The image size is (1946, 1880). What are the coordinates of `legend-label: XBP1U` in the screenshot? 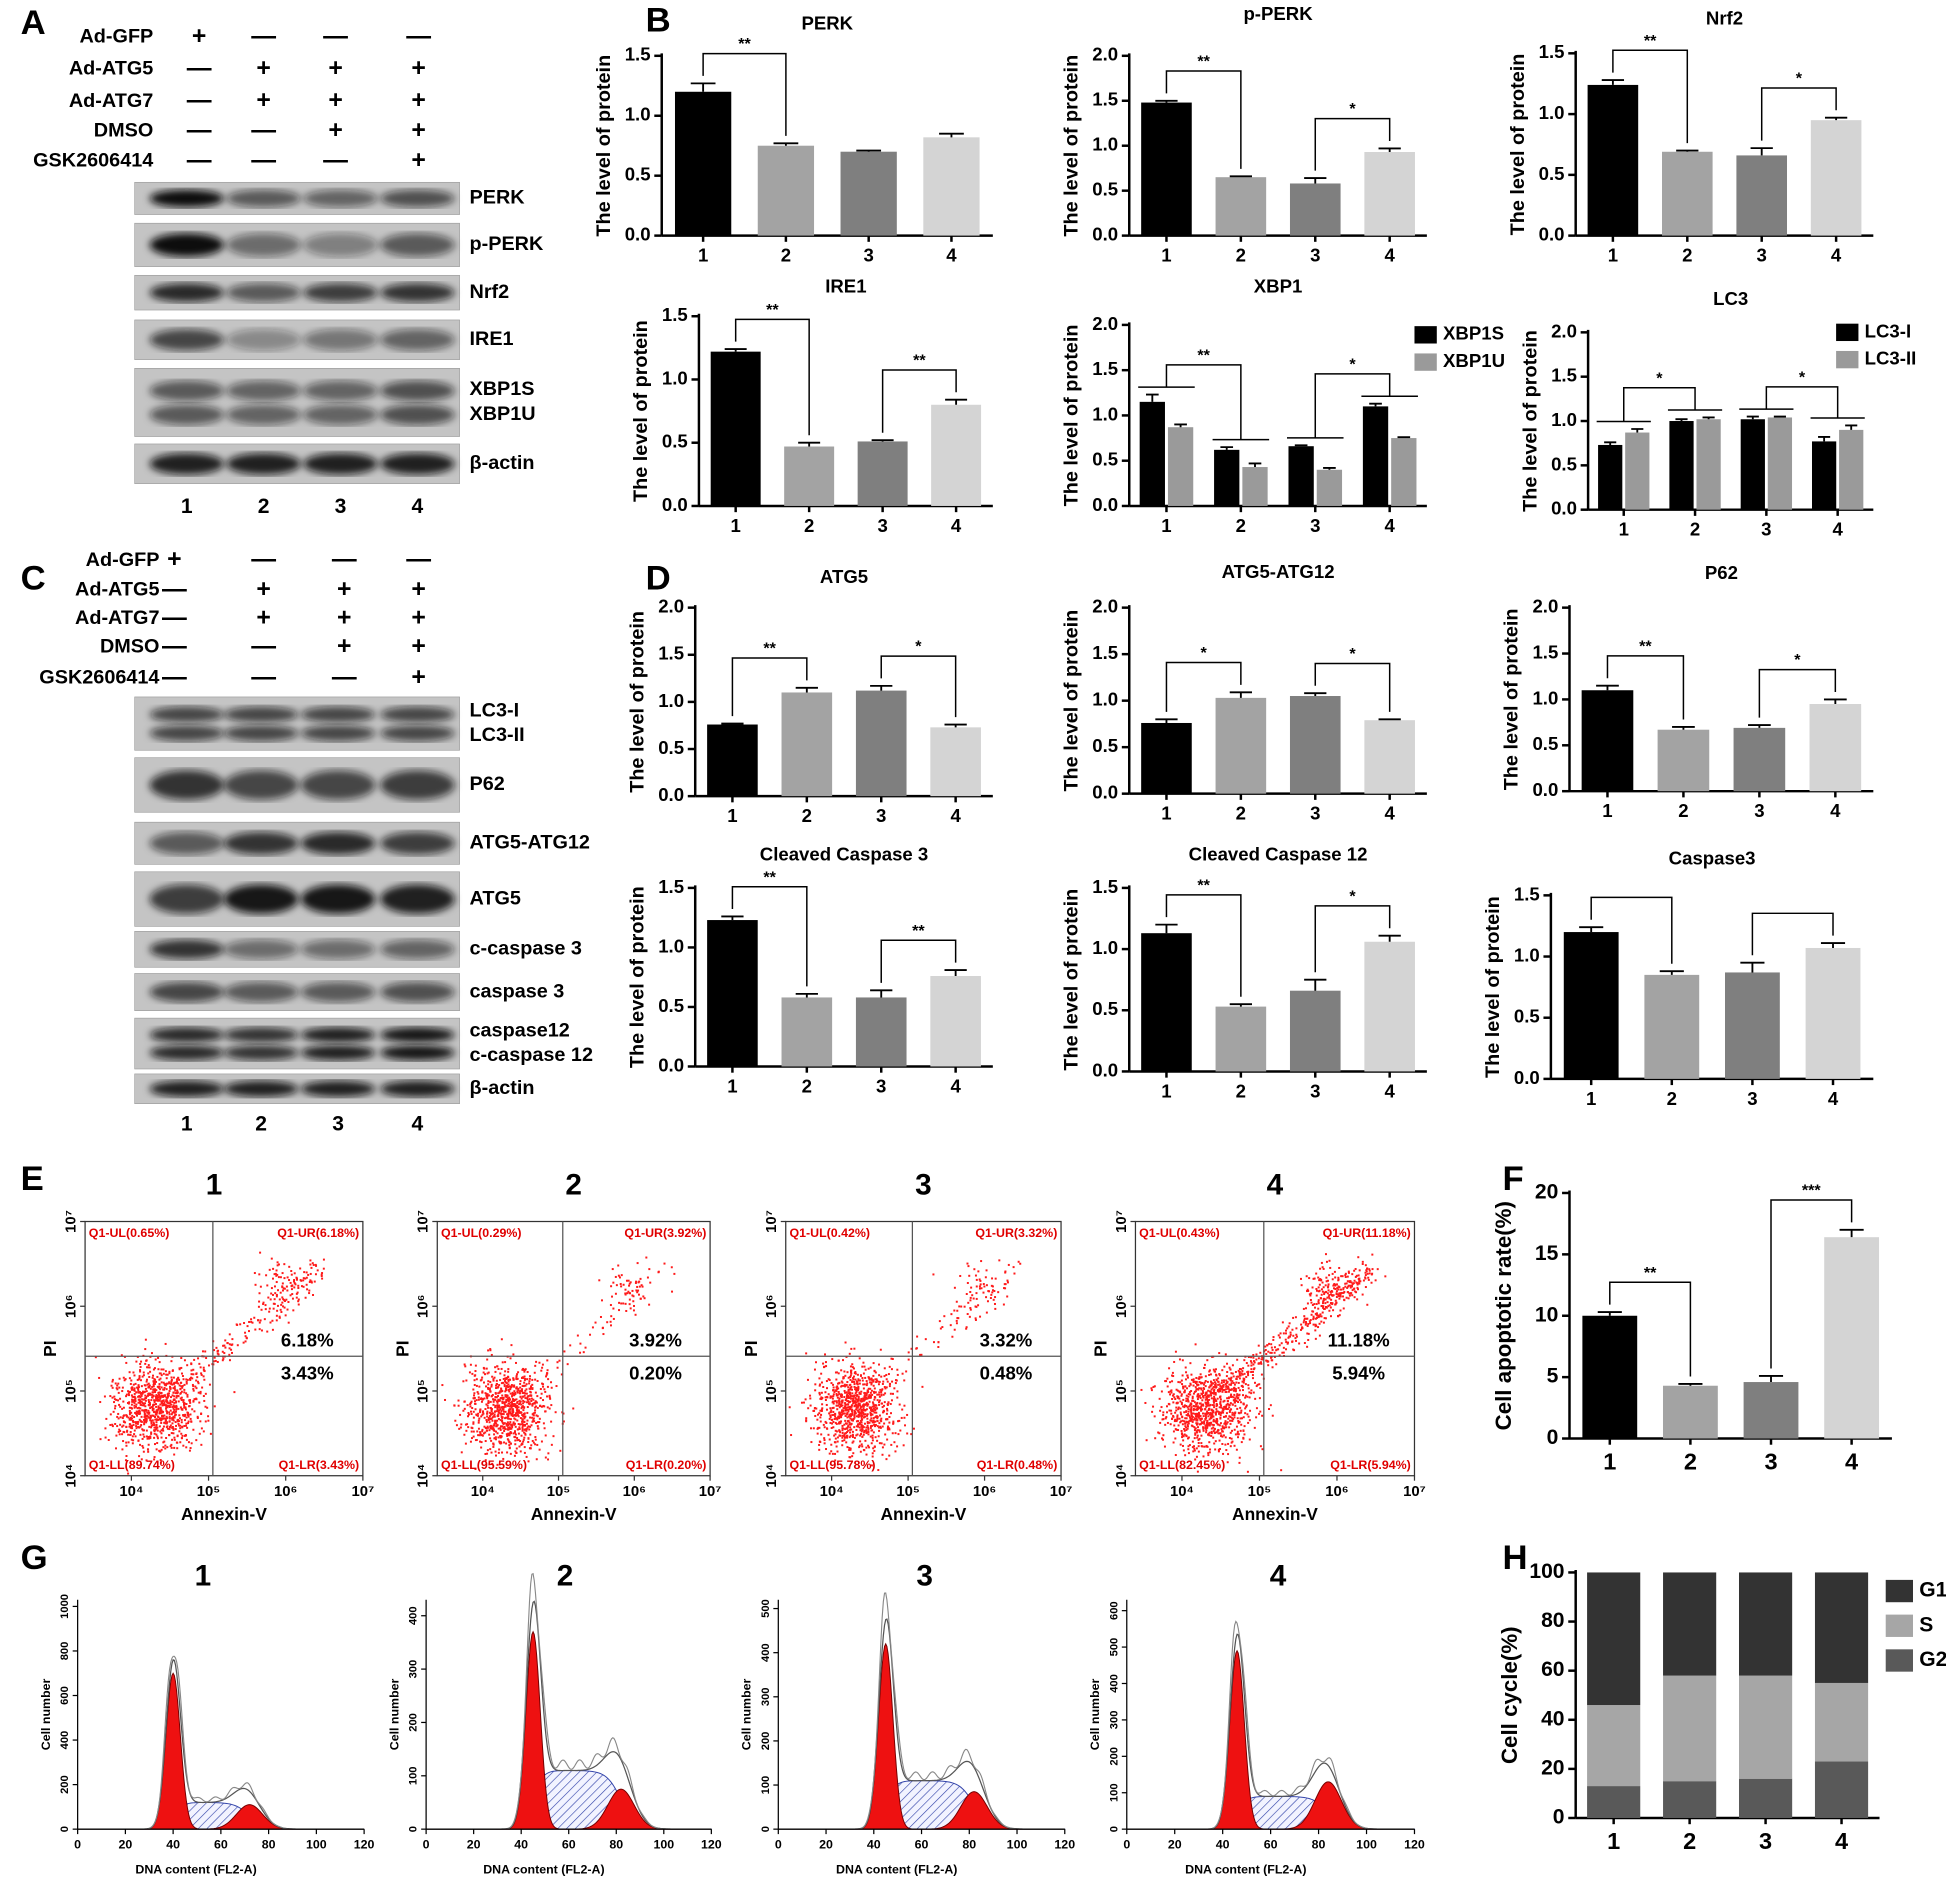 It's located at (1474, 360).